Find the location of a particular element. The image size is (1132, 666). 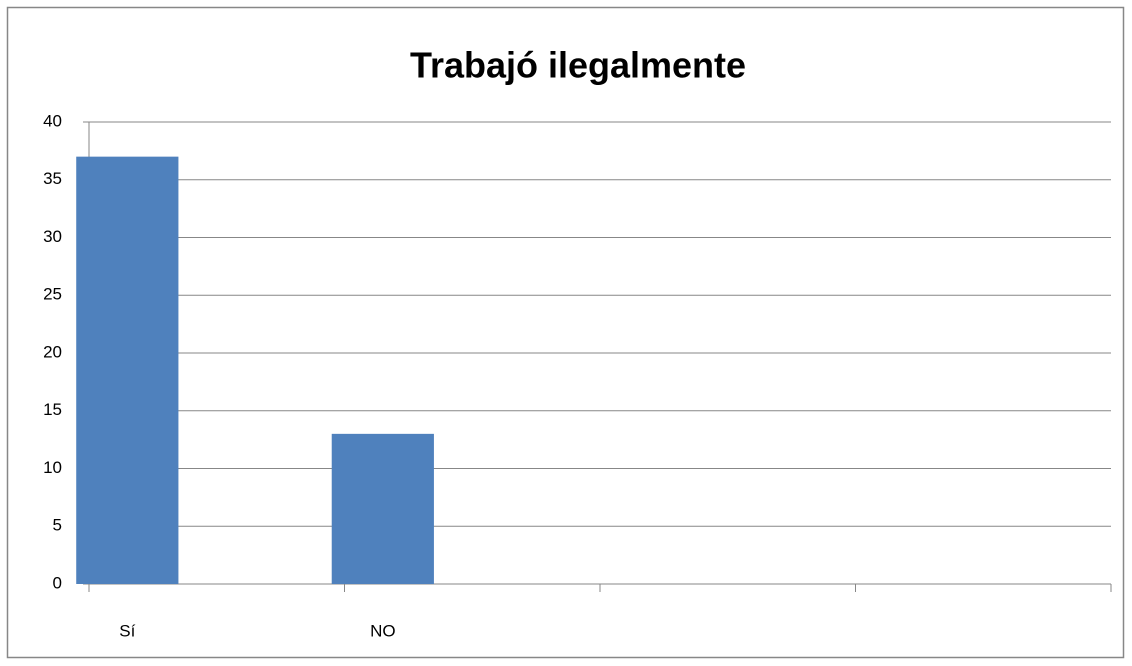

y-tick-label: 40 is located at coordinates (52, 120).